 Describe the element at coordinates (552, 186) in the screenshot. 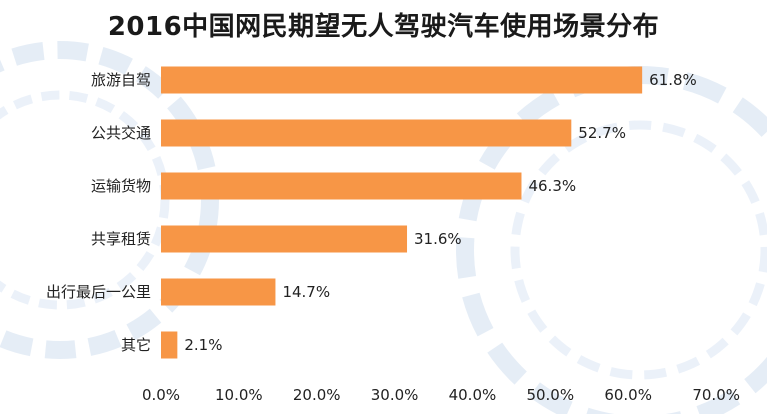

I see `value-label-2: 46.3%` at that location.